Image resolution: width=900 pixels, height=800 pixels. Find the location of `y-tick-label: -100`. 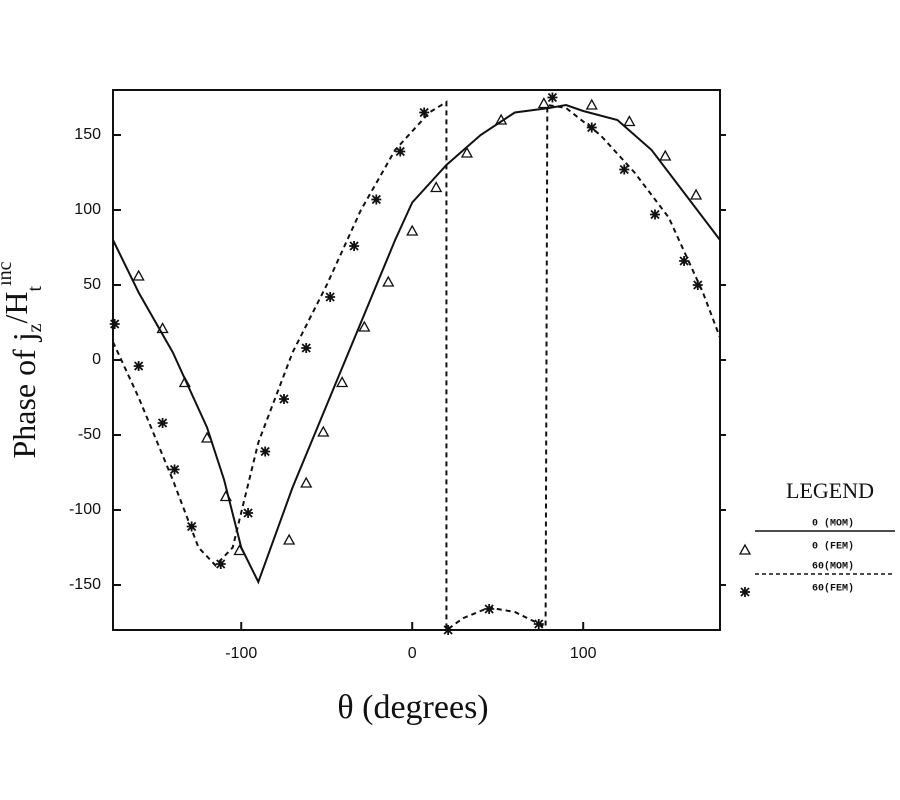

y-tick-label: -100 is located at coordinates (85, 509).